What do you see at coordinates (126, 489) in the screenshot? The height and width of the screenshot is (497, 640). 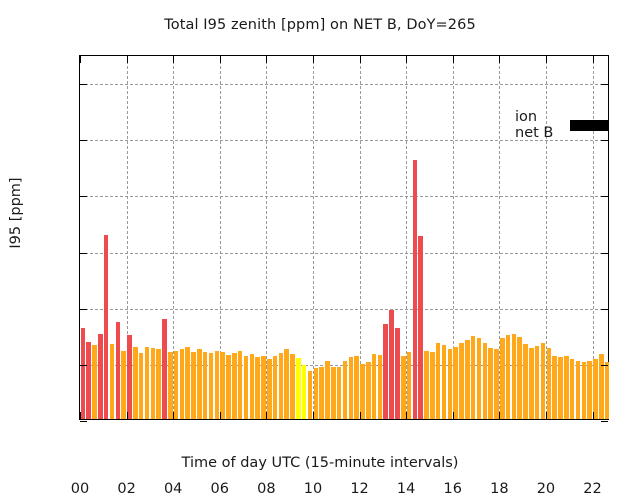 I see `x-tick-label: 02` at bounding box center [126, 489].